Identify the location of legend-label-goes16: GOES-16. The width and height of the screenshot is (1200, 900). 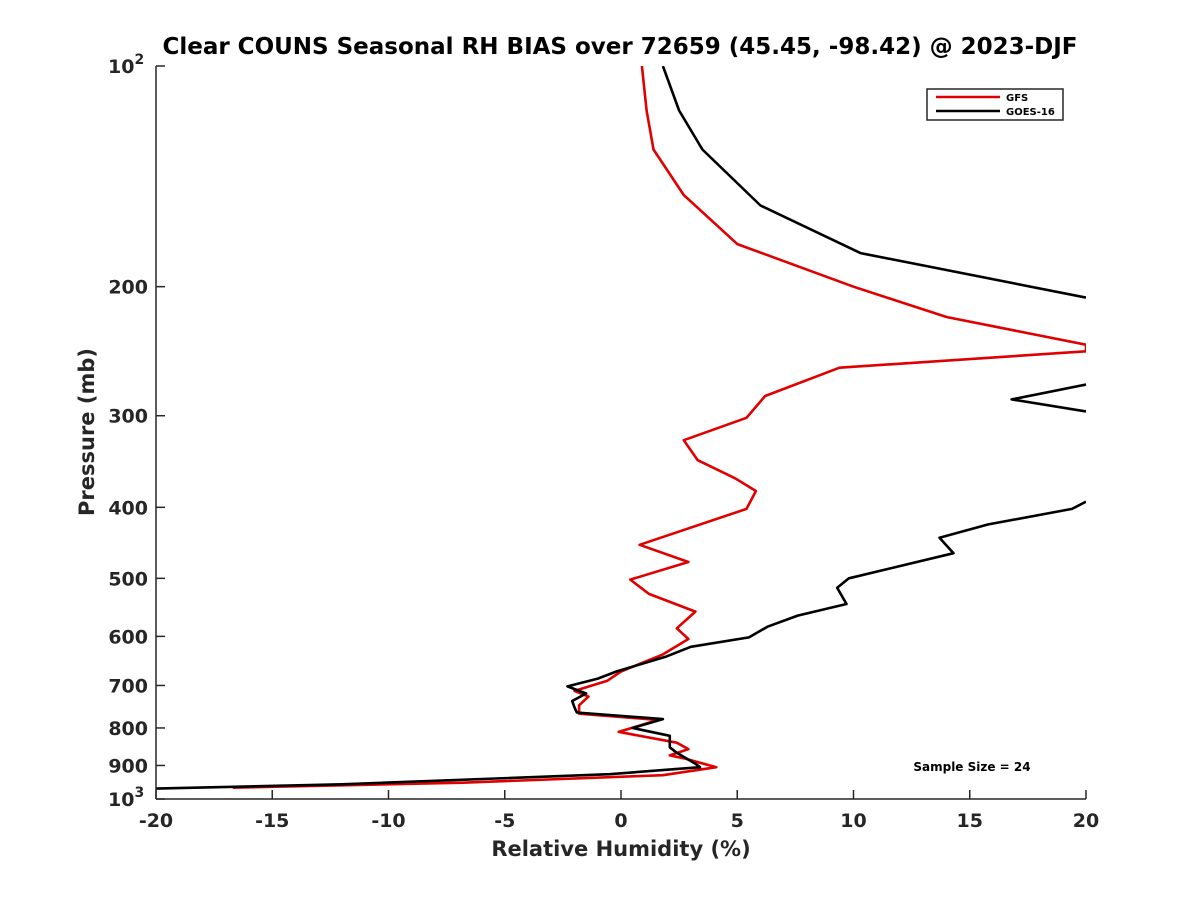
(1030, 112).